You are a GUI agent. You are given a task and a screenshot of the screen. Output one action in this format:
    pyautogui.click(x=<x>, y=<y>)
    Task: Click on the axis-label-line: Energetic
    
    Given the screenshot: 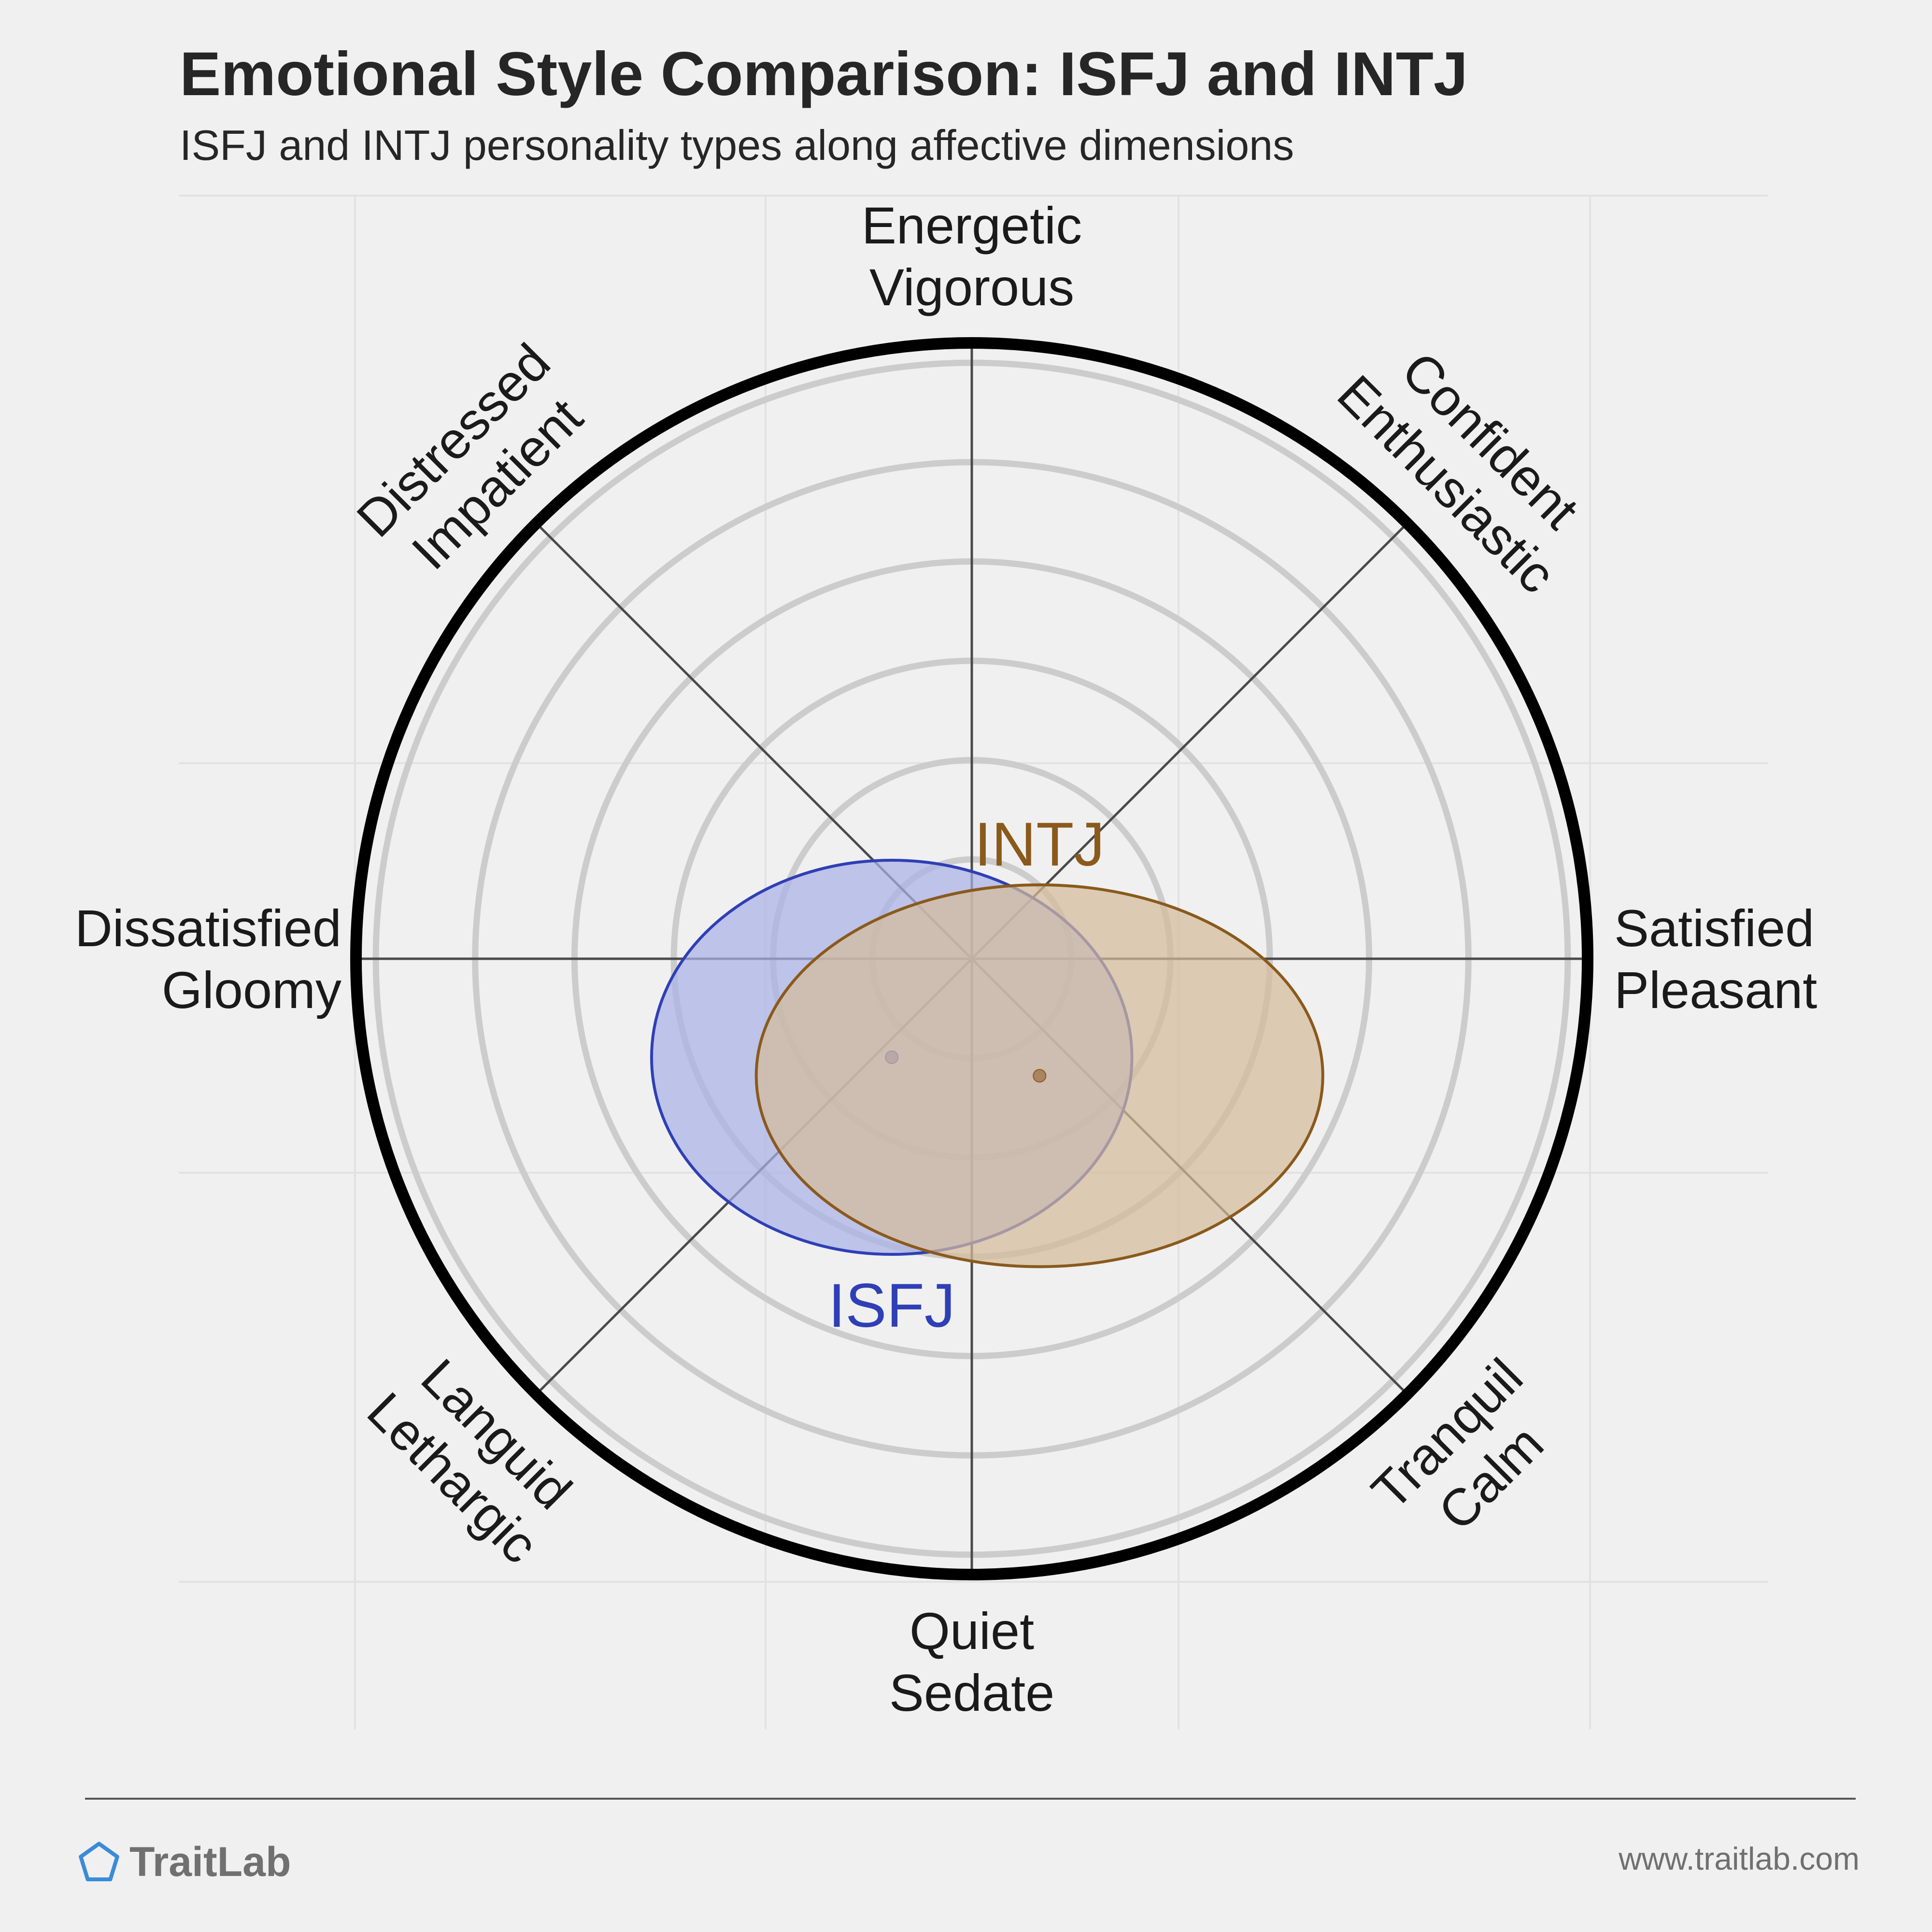 What is the action you would take?
    pyautogui.click(x=972, y=225)
    